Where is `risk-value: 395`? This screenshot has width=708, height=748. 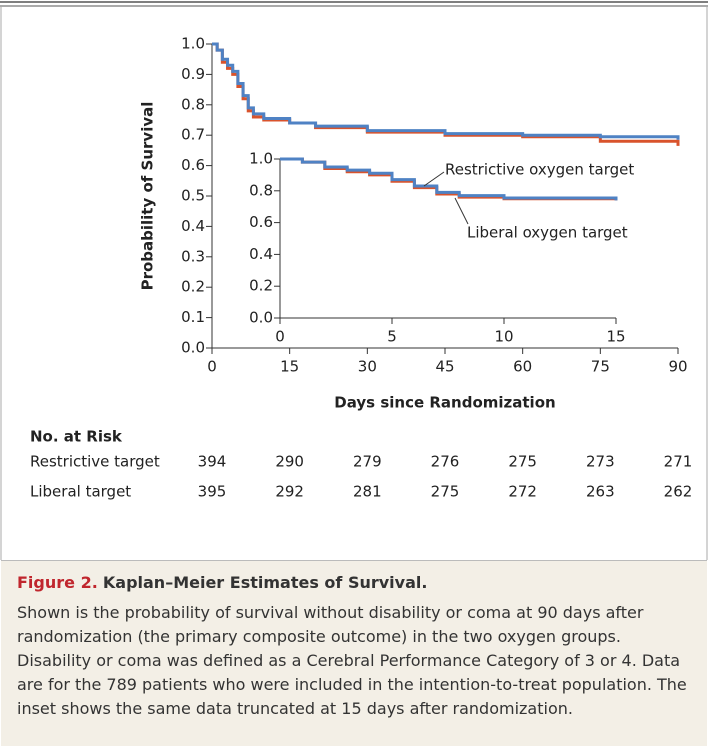
risk-value: 395 is located at coordinates (212, 492).